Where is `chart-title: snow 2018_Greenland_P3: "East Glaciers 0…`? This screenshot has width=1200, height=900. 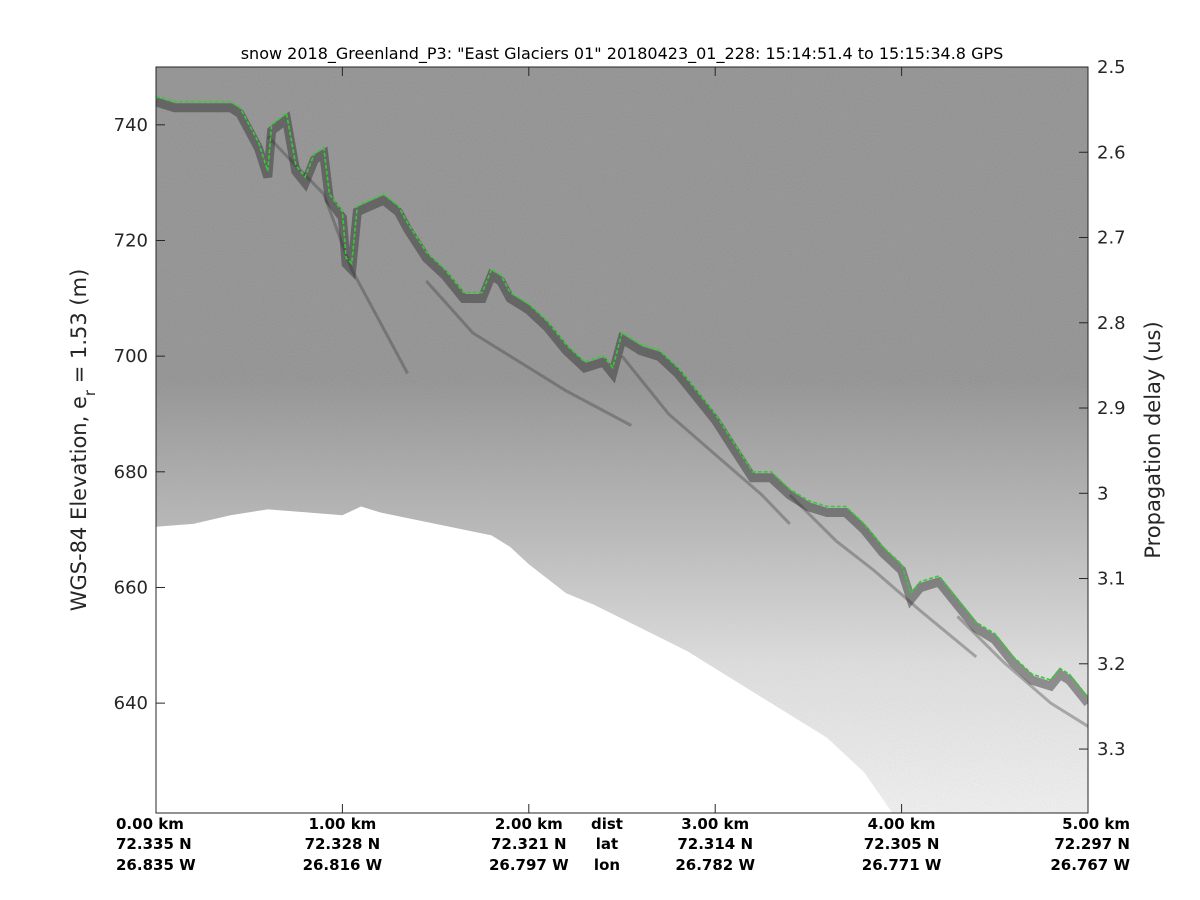
chart-title: snow 2018_Greenland_P3: "East Glaciers 0… is located at coordinates (622, 54).